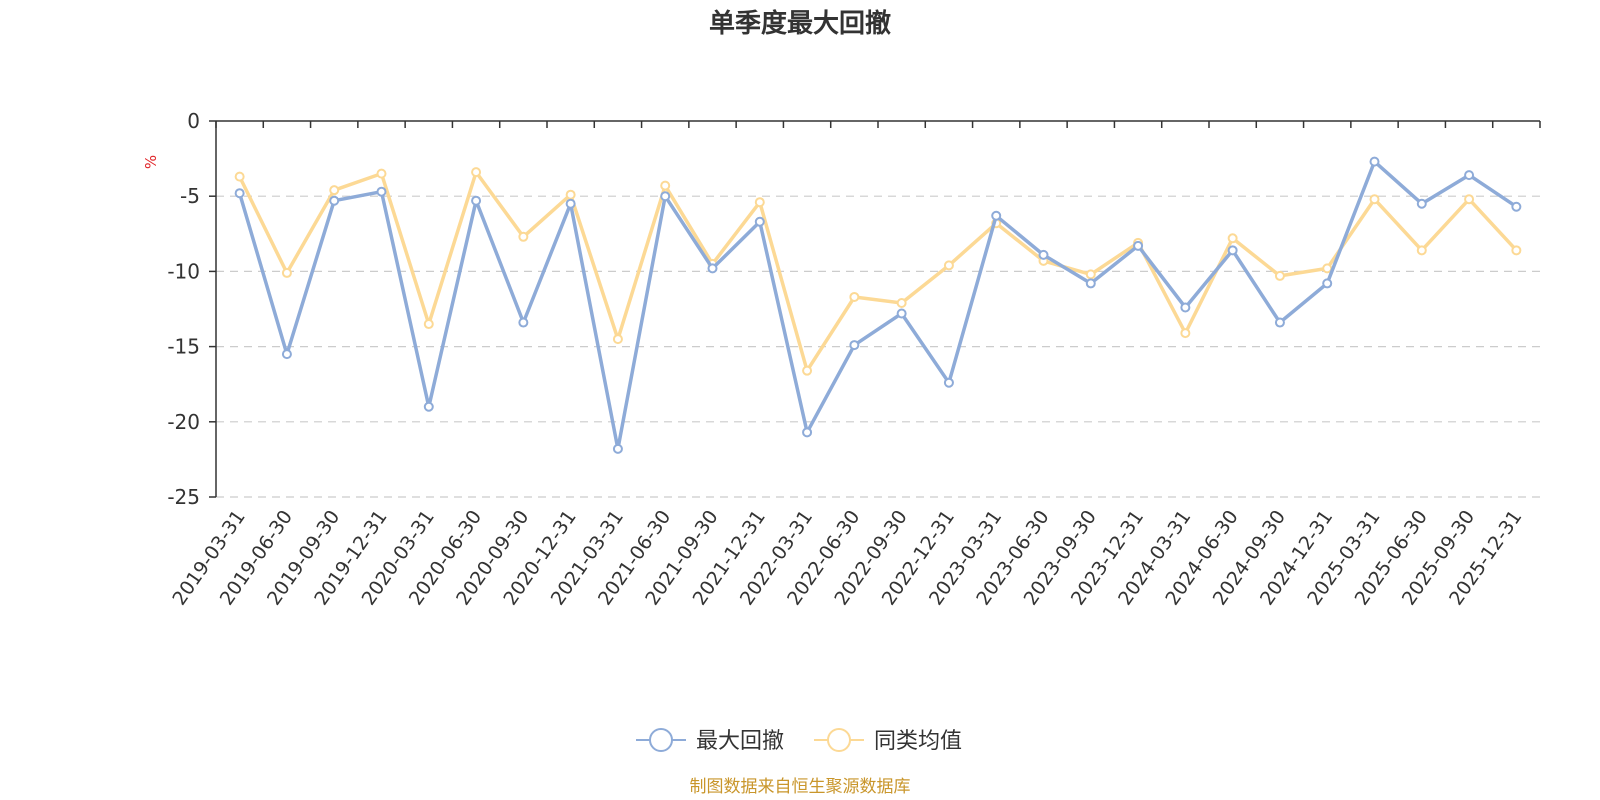 The width and height of the screenshot is (1600, 800). Describe the element at coordinates (918, 741) in the screenshot. I see `legend-label: 同类均值` at that location.